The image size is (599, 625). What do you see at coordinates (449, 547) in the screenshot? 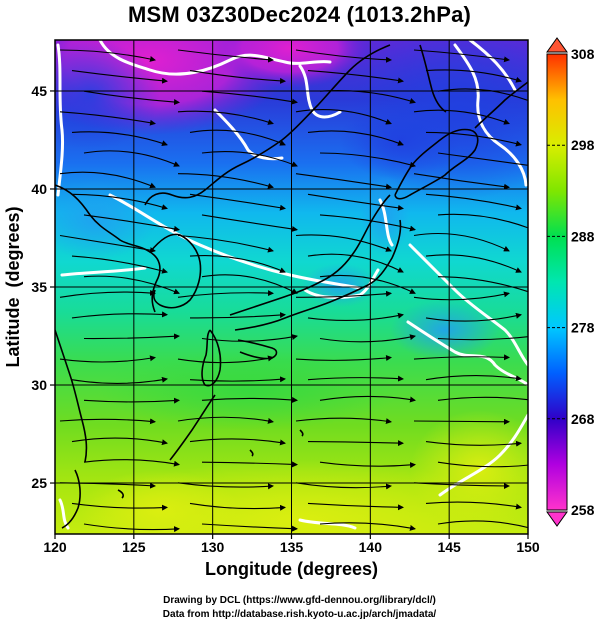
I see `x-tick-label: 145` at bounding box center [449, 547].